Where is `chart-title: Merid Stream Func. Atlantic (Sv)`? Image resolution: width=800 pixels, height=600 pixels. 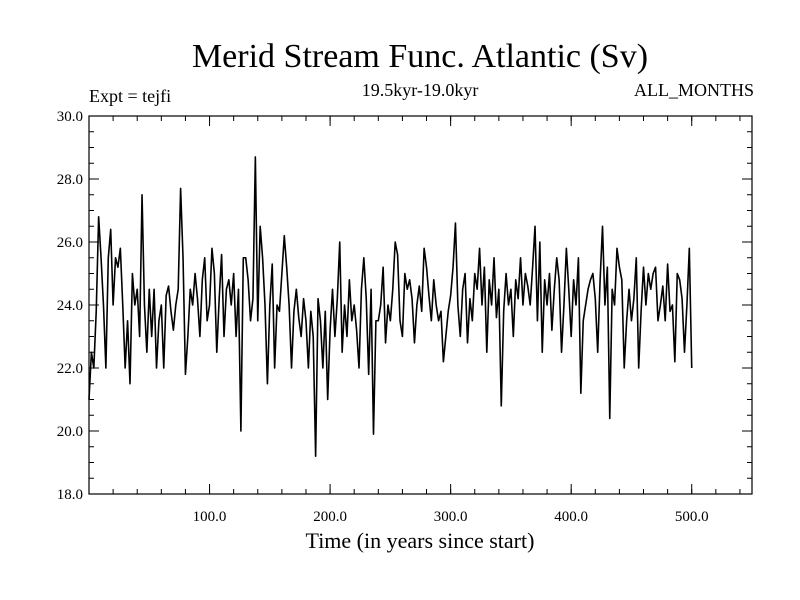 chart-title: Merid Stream Func. Atlantic (Sv) is located at coordinates (420, 56).